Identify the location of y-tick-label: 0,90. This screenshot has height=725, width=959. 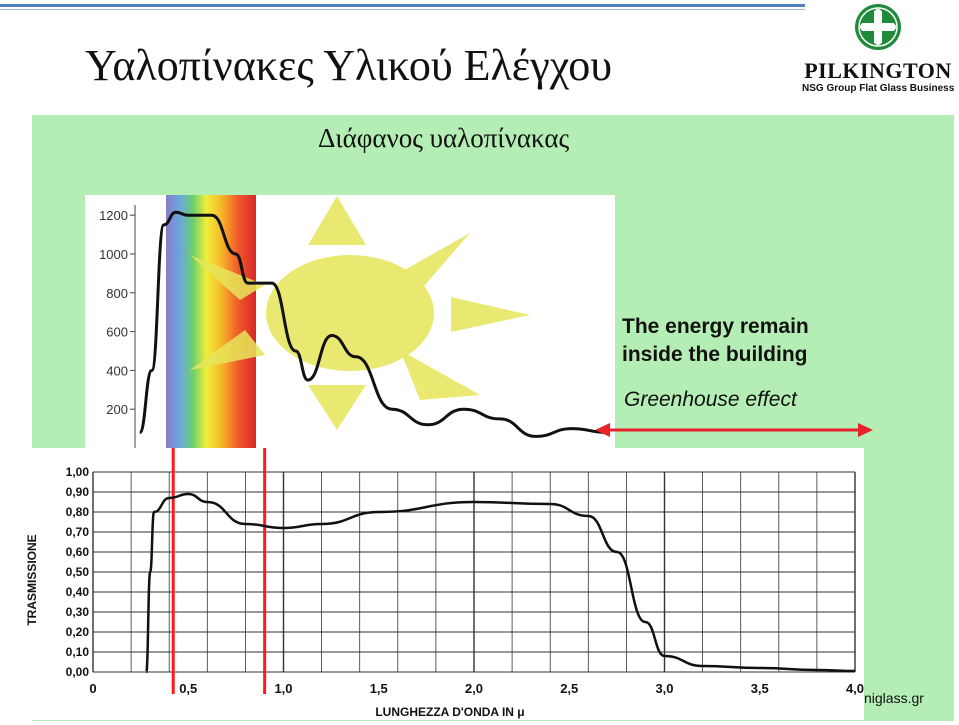
(78, 492).